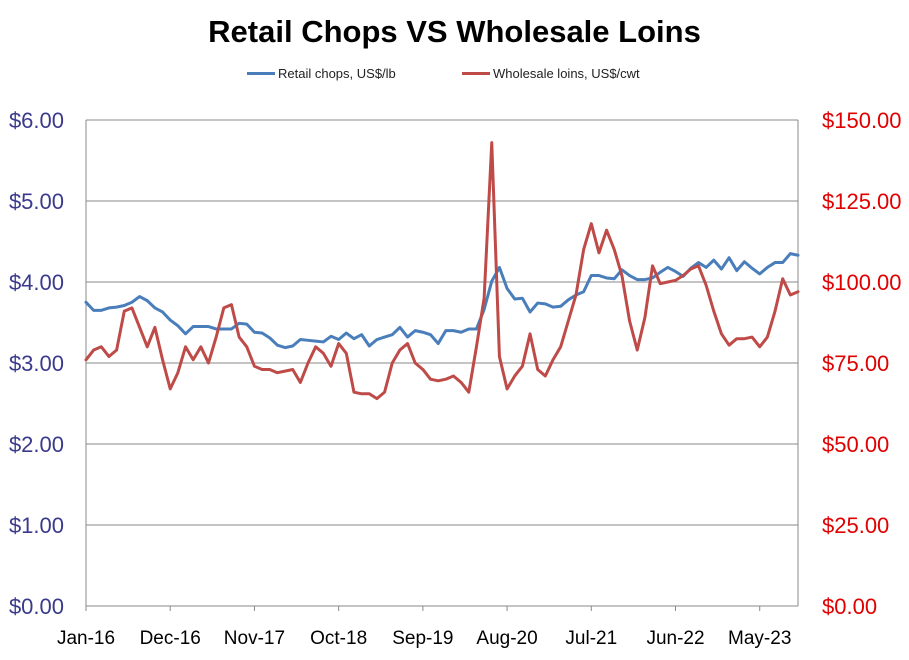 This screenshot has width=909, height=660. I want to click on legend-swatch-retail-chops, so click(261, 73).